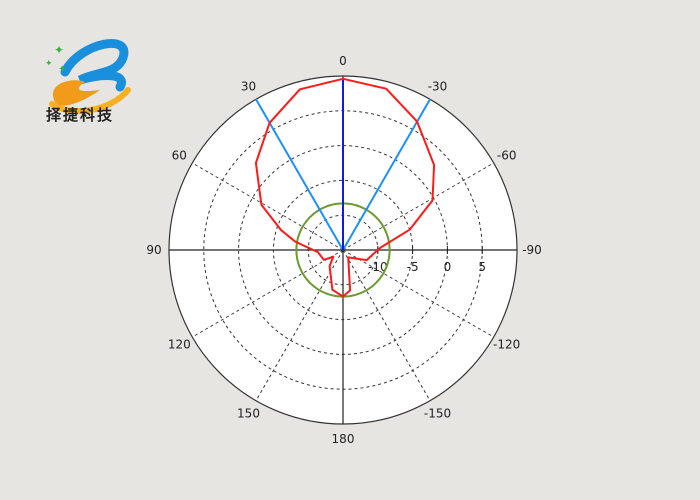  What do you see at coordinates (343, 439) in the screenshot?
I see `angle-tick-label: 180` at bounding box center [343, 439].